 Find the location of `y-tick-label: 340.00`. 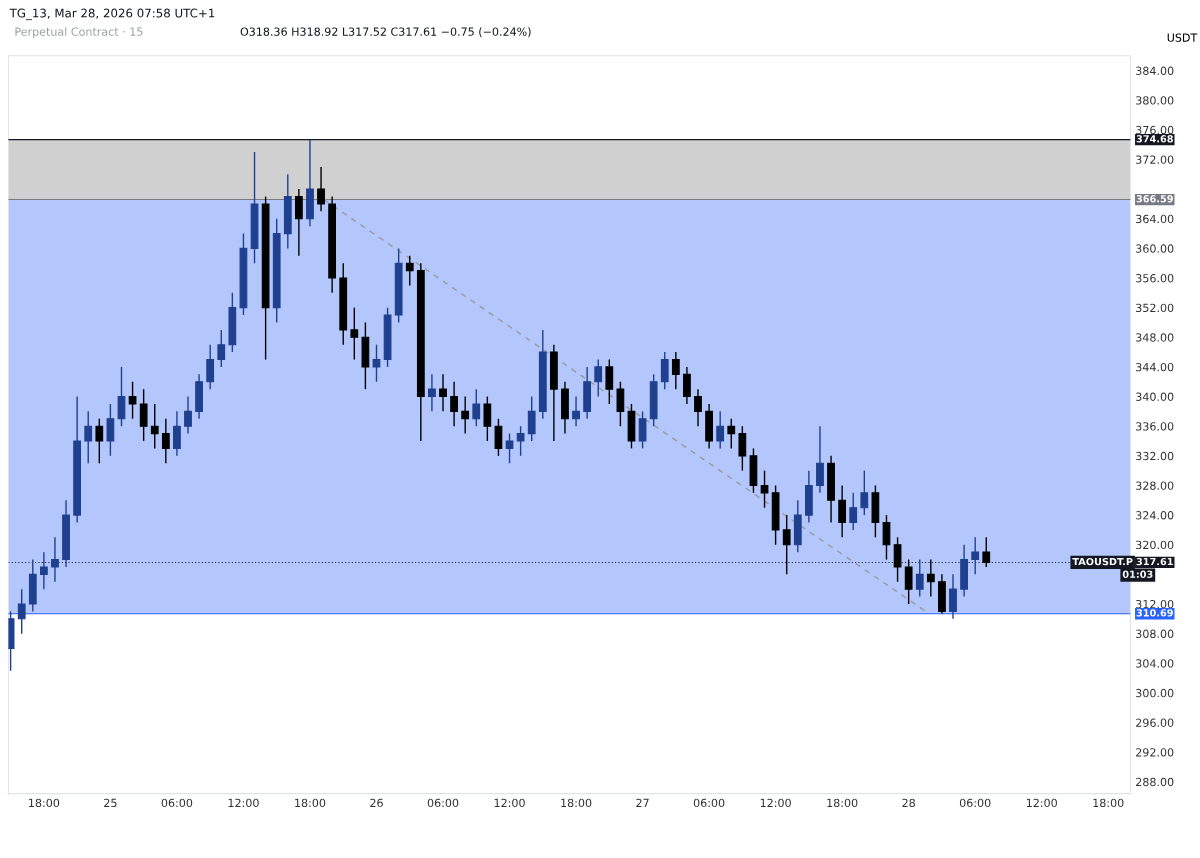

y-tick-label: 340.00 is located at coordinates (1155, 396).